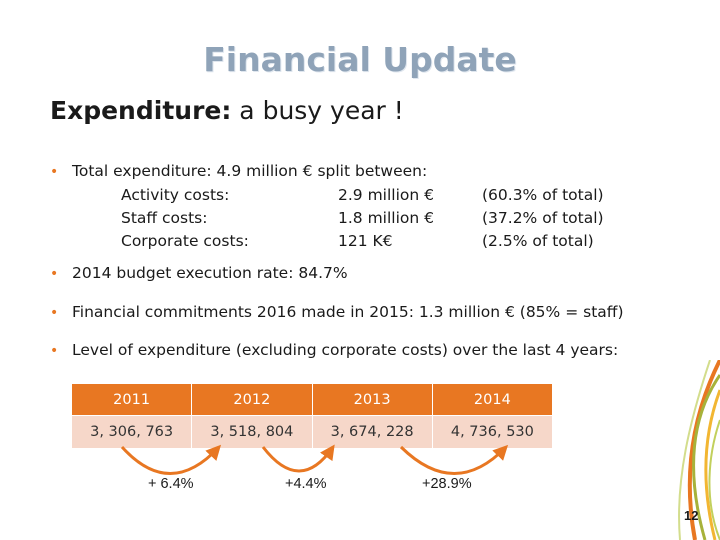 Image resolution: width=720 pixels, height=540 pixels. What do you see at coordinates (491, 399) in the screenshot?
I see `year-cell: 2014` at bounding box center [491, 399].